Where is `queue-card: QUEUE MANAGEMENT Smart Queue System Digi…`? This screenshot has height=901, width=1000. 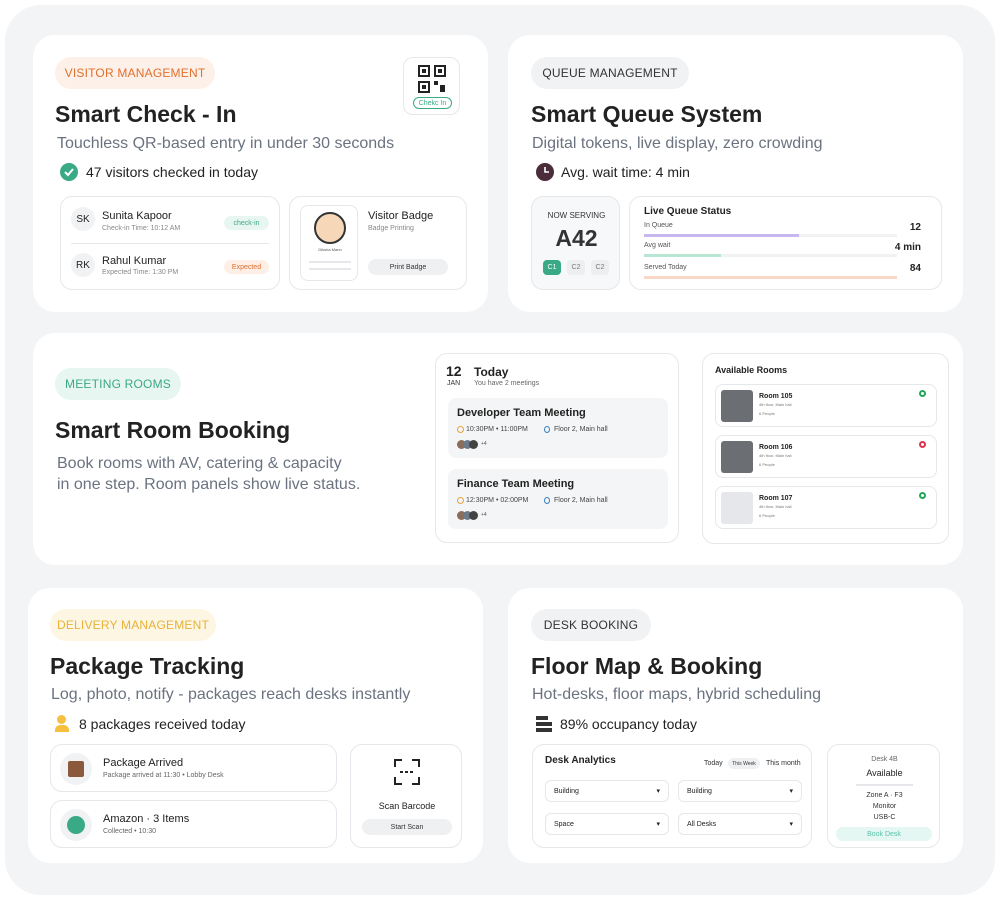 queue-card: QUEUE MANAGEMENT Smart Queue System Digi… is located at coordinates (735, 173).